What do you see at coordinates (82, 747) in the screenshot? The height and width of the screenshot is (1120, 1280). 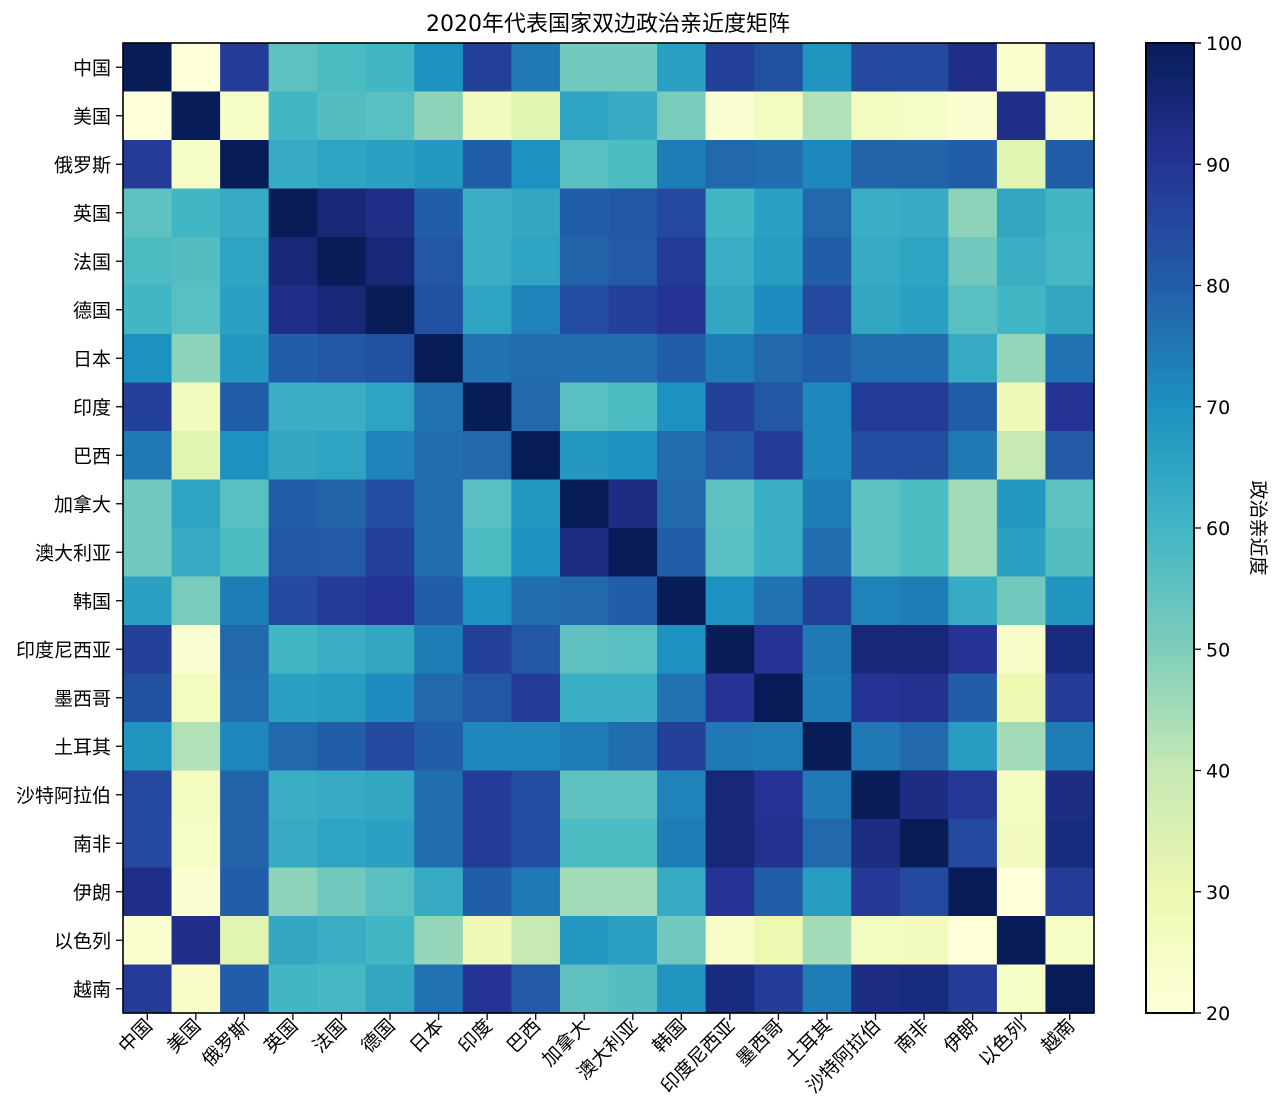 I see `y-tick-label: 土耳其` at bounding box center [82, 747].